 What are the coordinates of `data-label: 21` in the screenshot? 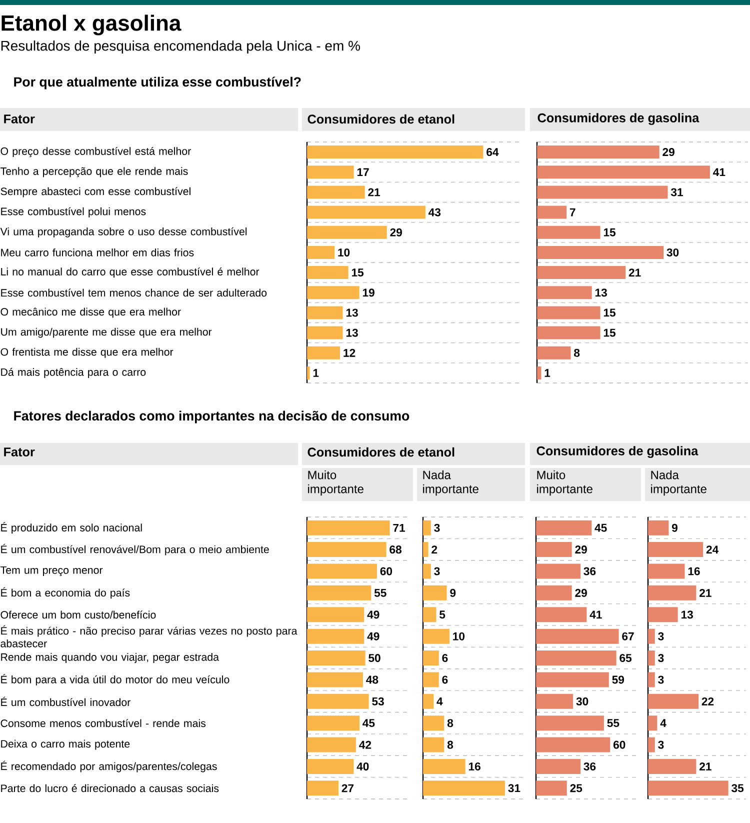 It's located at (374, 192).